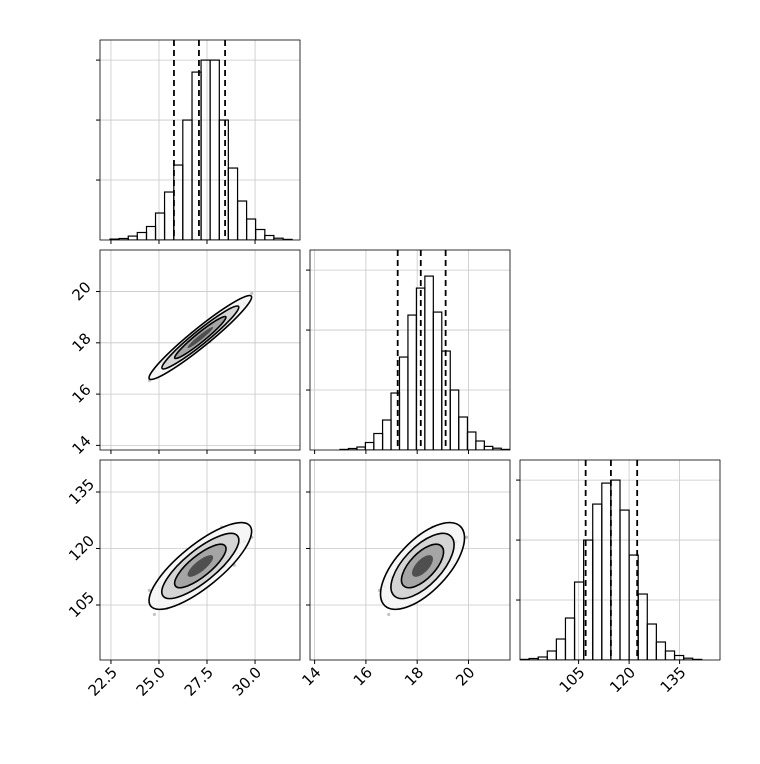  Describe the element at coordinates (414, 676) in the screenshot. I see `x-tick-label: 18` at that location.